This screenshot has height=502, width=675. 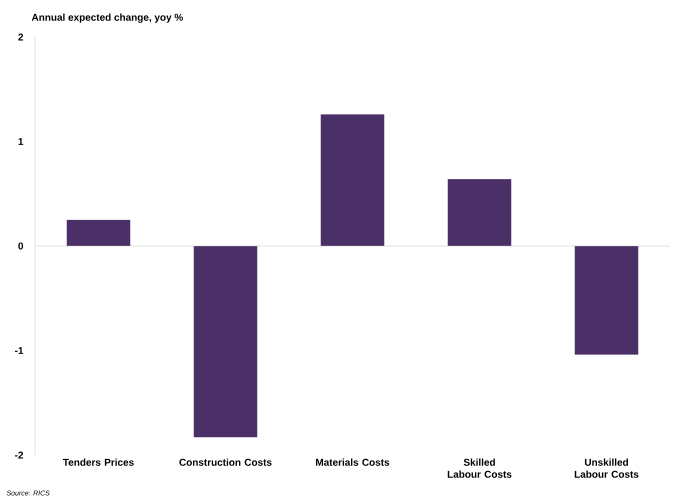 What do you see at coordinates (19, 455) in the screenshot?
I see `y-tick-label: -2` at bounding box center [19, 455].